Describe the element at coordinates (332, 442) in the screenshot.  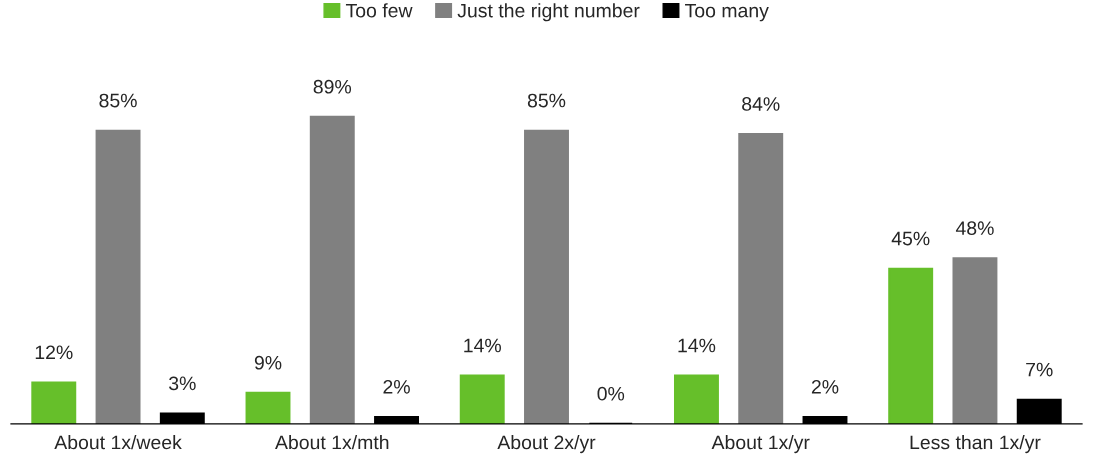
I see `x-tick-label: About 1x/mth` at that location.